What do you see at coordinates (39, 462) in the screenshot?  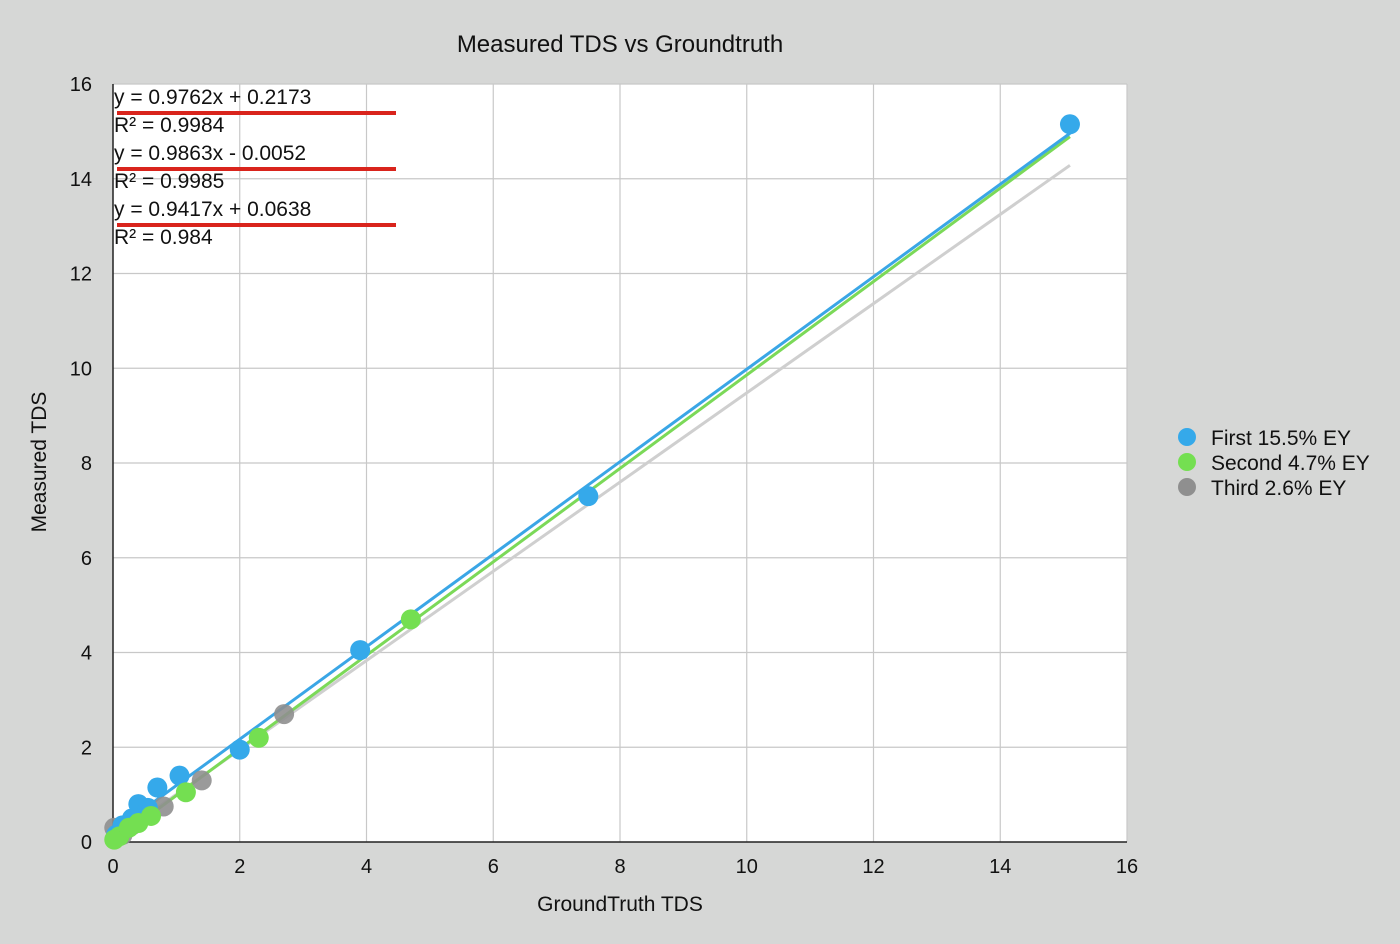 I see `y-axis-label: Measured TDS` at bounding box center [39, 462].